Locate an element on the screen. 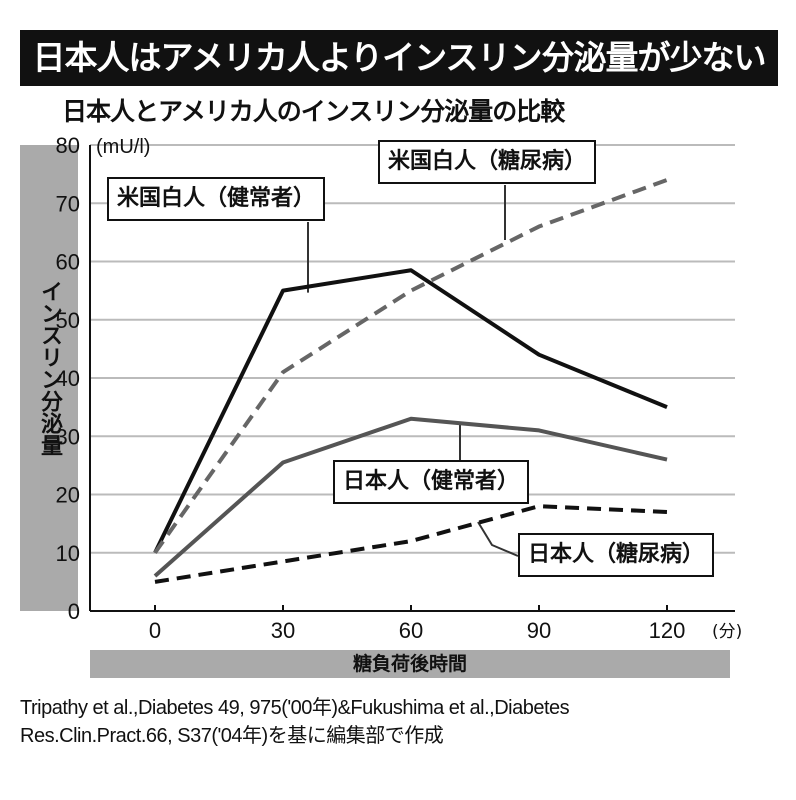 This screenshot has width=796, height=800. legend-label-us-healthy: 米国白人（健常者） is located at coordinates (216, 199).